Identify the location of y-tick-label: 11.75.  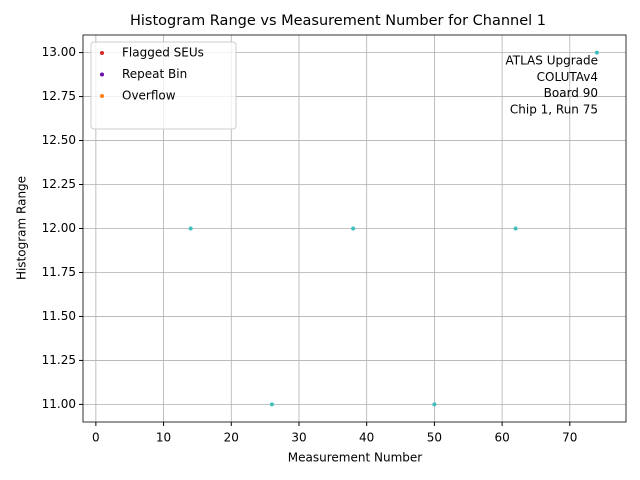
(59, 272).